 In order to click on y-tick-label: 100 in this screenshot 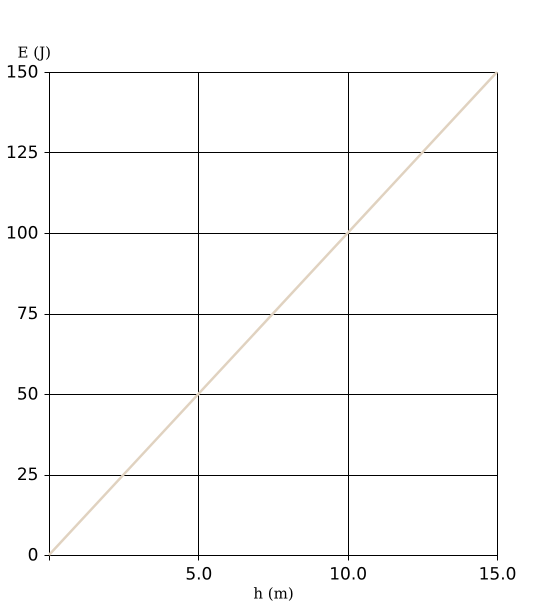, I will do `click(22, 234)`.